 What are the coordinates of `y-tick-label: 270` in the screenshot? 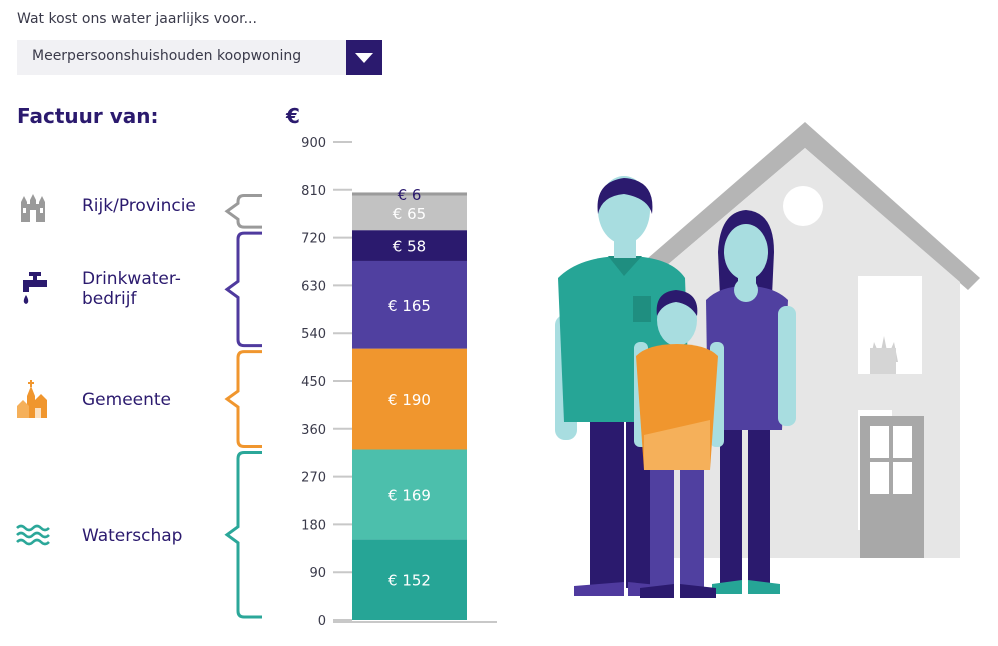 It's located at (313, 478).